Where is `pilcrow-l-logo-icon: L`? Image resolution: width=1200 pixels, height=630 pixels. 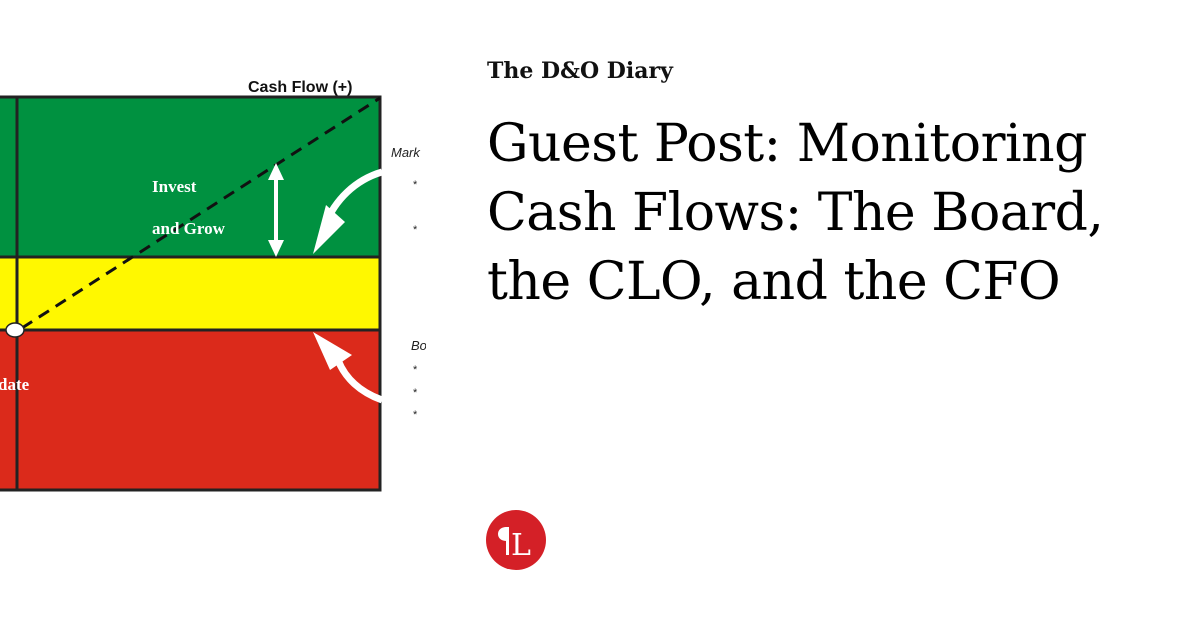
pilcrow-l-logo-icon: L is located at coordinates (516, 540).